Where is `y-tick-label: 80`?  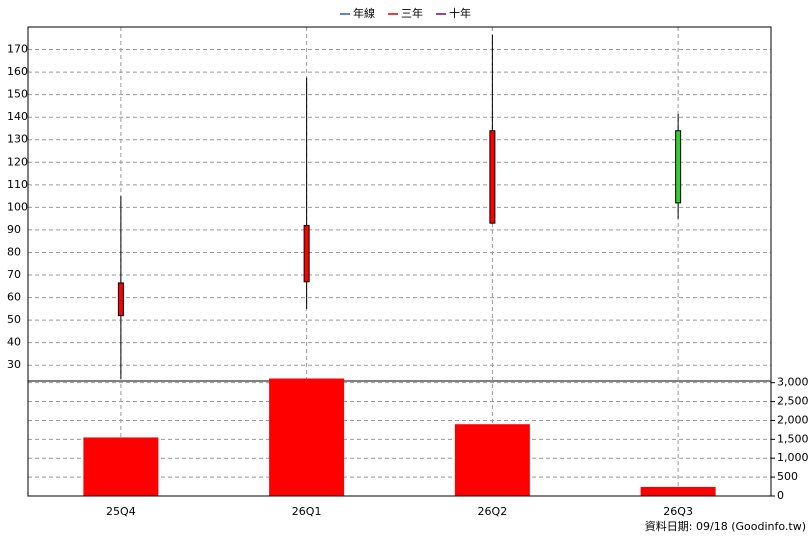 y-tick-label: 80 is located at coordinates (14, 251).